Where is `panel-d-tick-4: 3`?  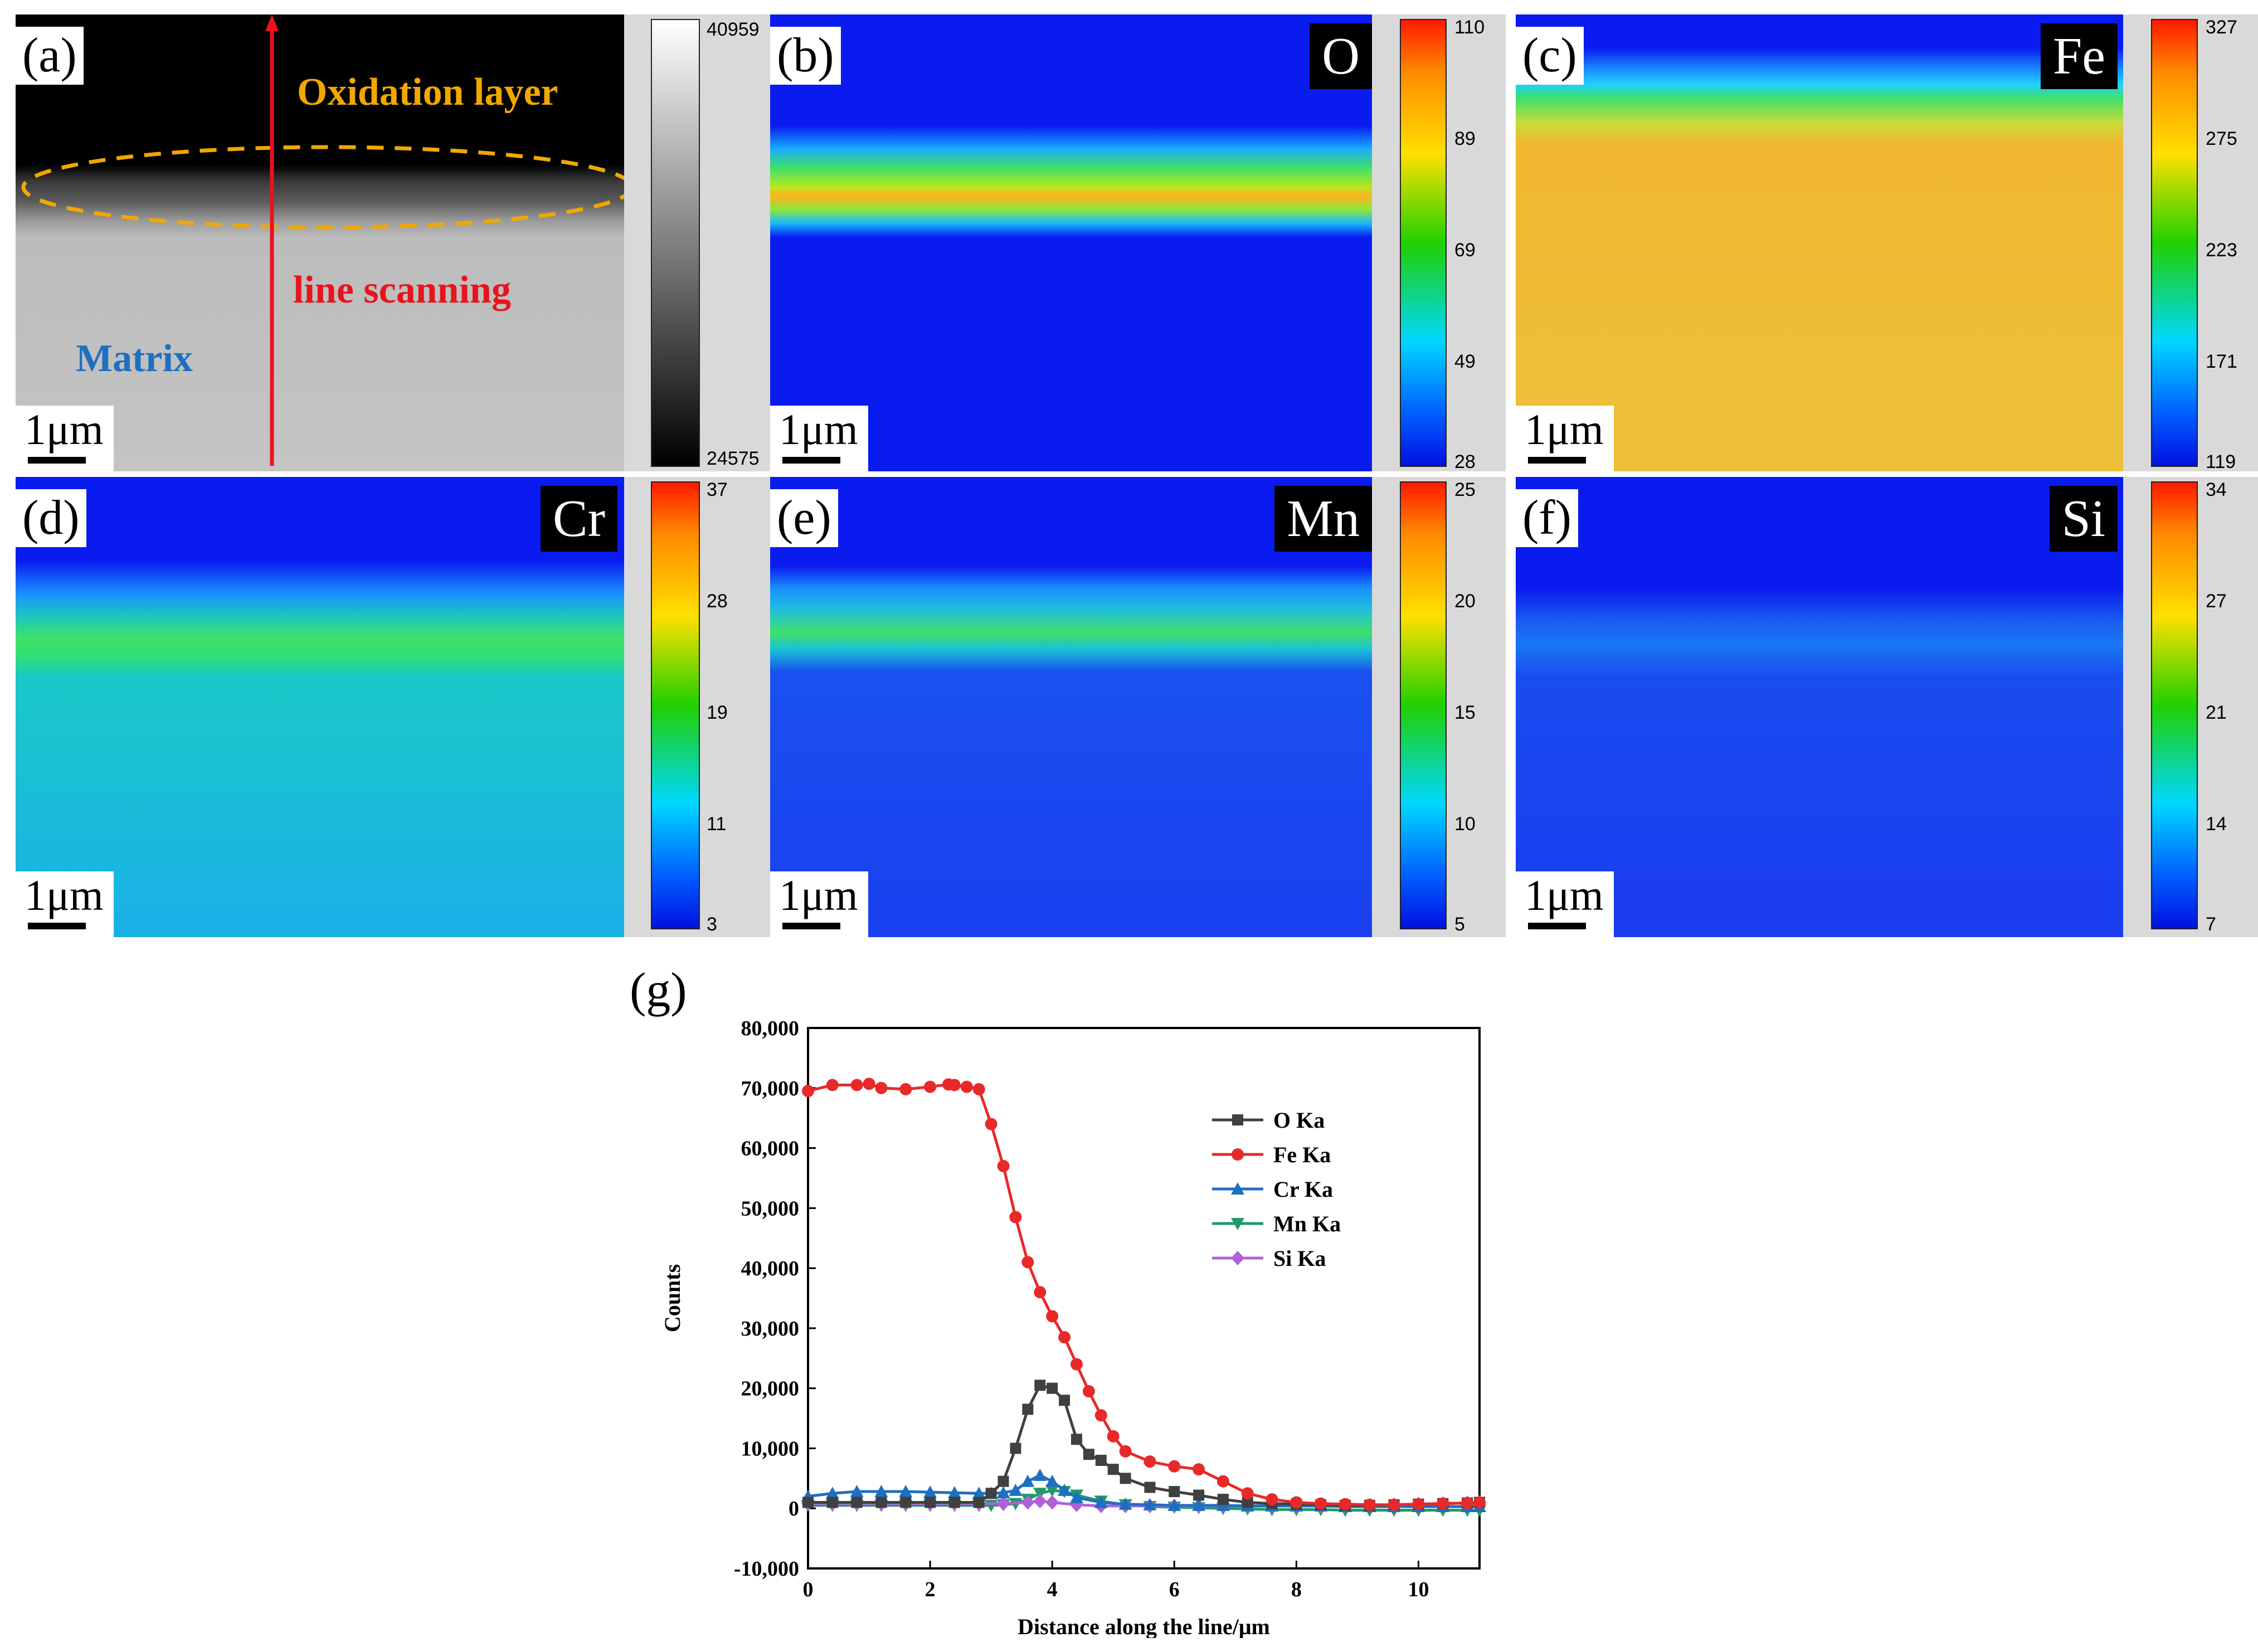
panel-d-tick-4: 3 is located at coordinates (712, 924).